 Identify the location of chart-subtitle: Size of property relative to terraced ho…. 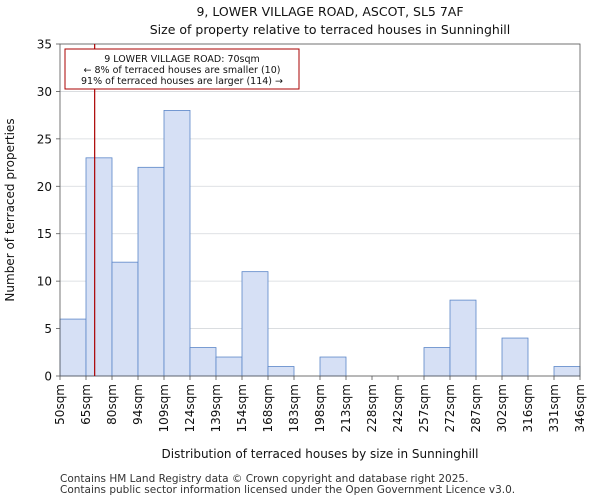
(330, 29).